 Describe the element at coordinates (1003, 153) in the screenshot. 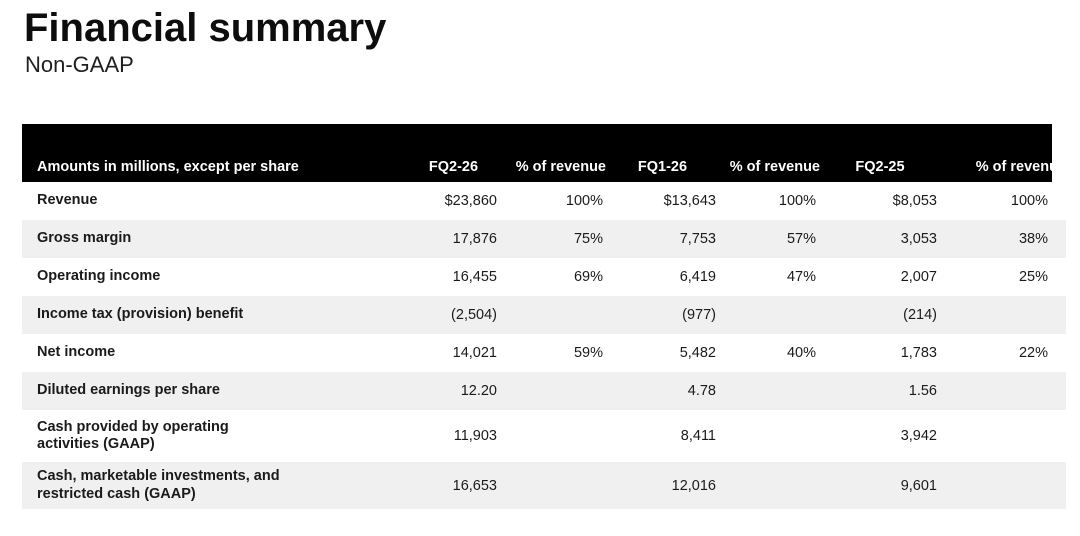

I see `column-header-pct-revenue-3: % of revenue` at that location.